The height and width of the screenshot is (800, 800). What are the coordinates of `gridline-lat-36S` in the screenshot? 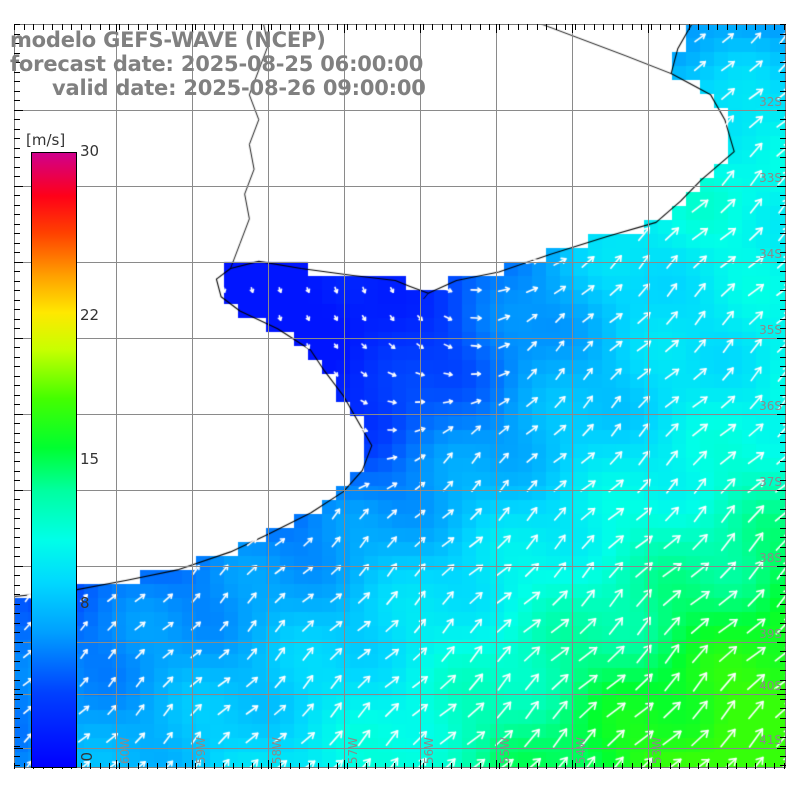 It's located at (400, 414).